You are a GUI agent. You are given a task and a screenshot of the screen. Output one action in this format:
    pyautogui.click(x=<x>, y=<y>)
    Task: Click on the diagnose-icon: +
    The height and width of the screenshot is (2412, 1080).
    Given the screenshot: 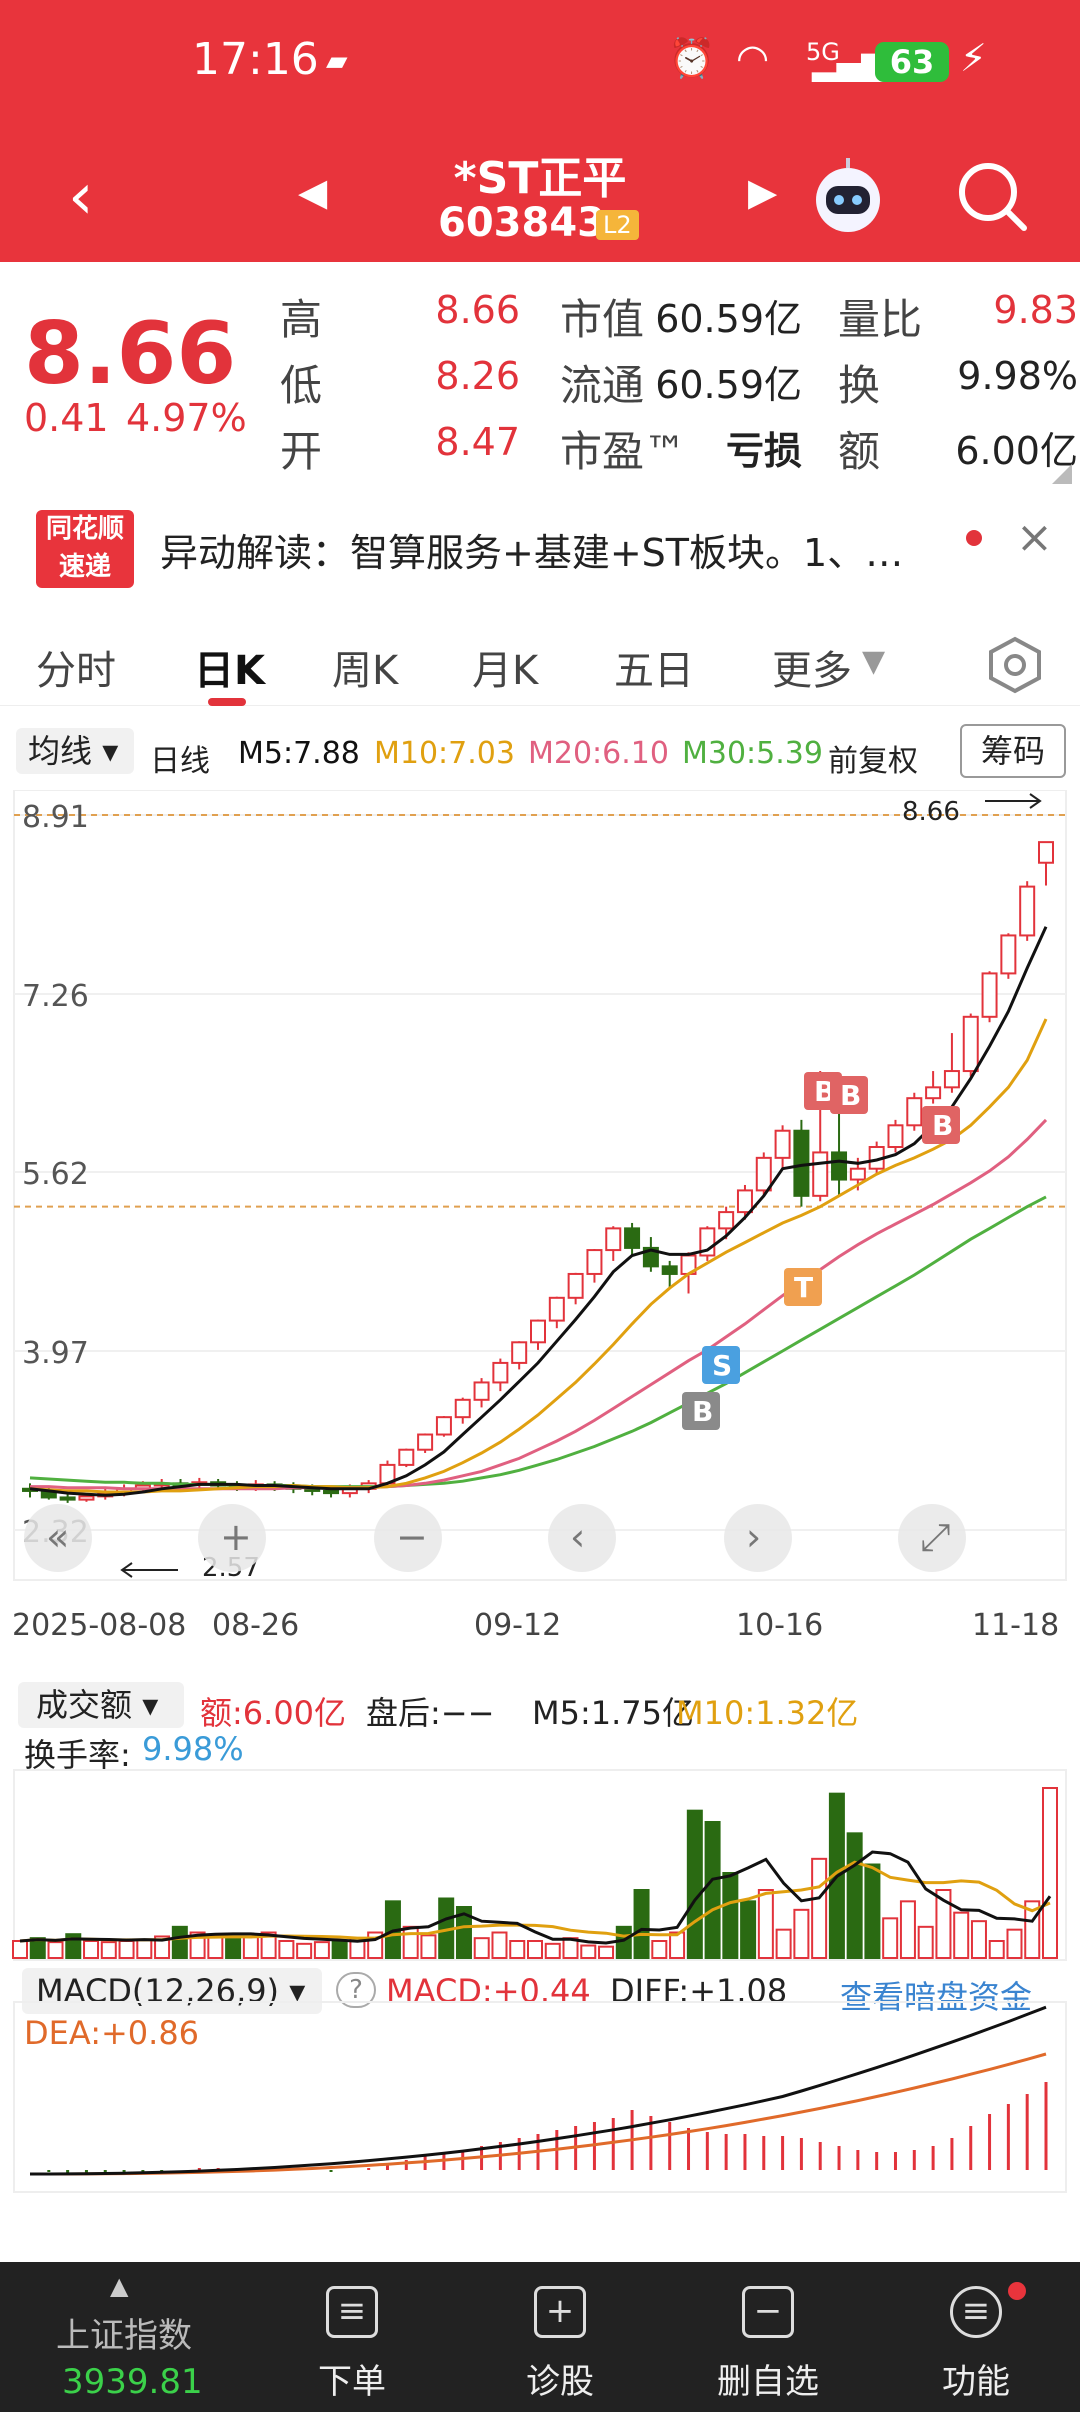 What is the action you would take?
    pyautogui.click(x=560, y=2312)
    